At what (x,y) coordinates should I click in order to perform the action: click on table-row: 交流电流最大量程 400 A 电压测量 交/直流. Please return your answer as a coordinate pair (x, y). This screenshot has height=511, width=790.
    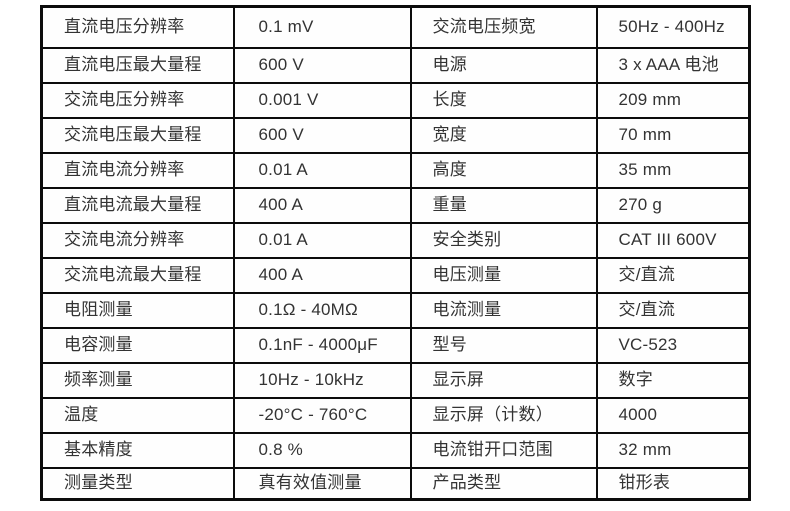
    Looking at the image, I should click on (395, 275).